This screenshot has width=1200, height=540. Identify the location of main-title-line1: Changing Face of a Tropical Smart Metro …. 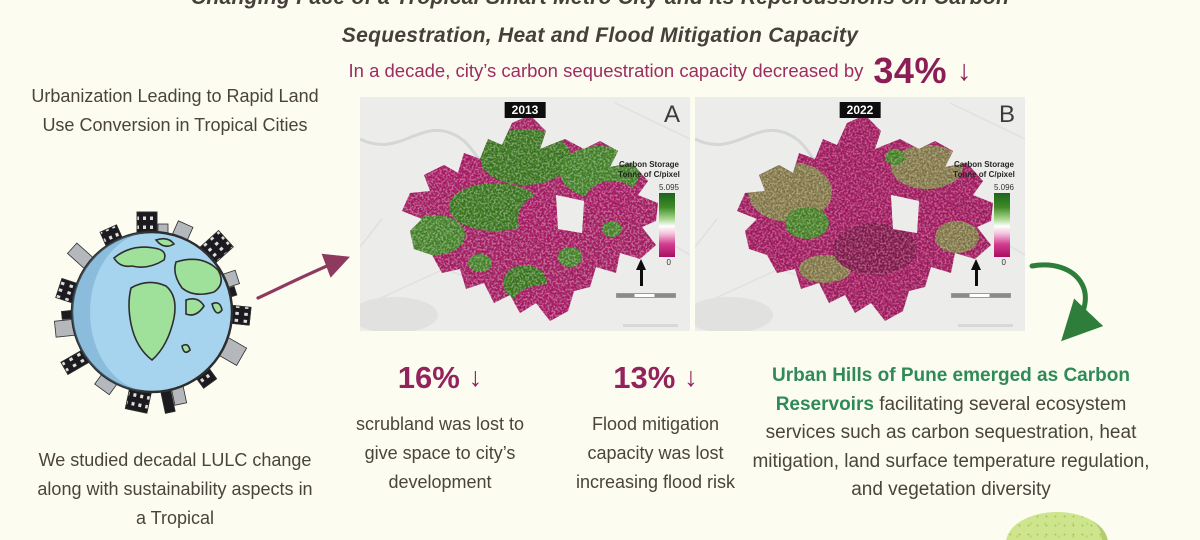
(600, 5).